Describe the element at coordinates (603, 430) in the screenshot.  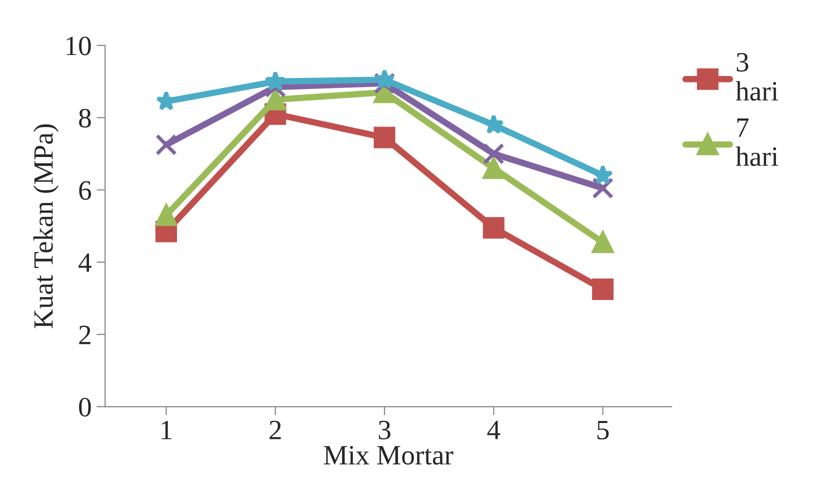
I see `x-tick-label: 5` at that location.